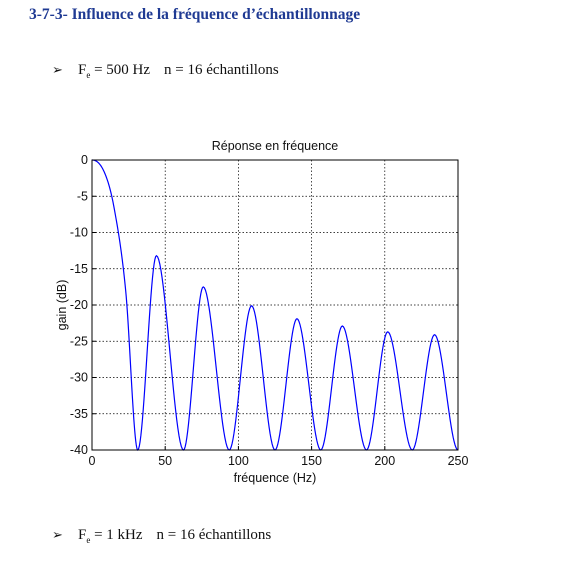 The height and width of the screenshot is (572, 576). I want to click on x-tick-label: 0, so click(92, 461).